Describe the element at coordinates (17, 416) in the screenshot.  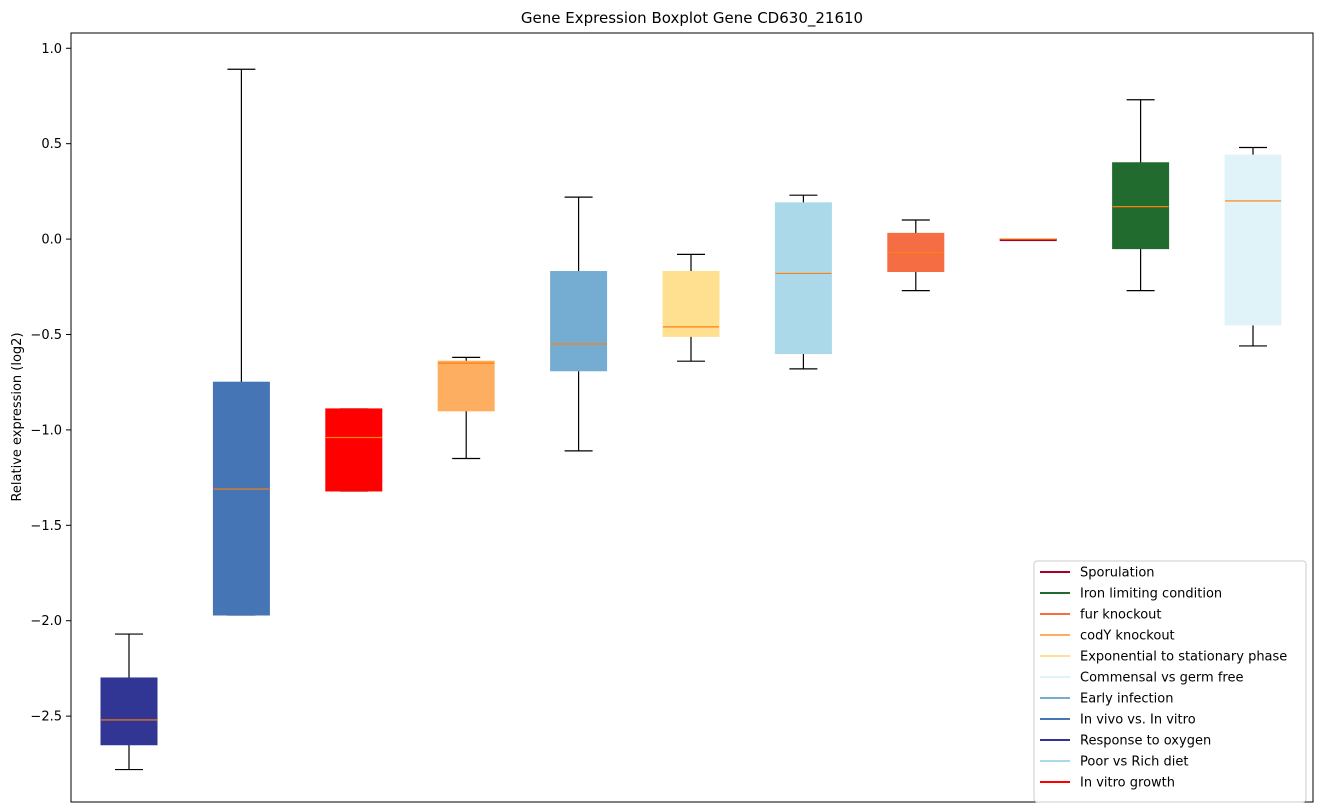
I see `y-axis-label: Relative expression (log2)` at that location.